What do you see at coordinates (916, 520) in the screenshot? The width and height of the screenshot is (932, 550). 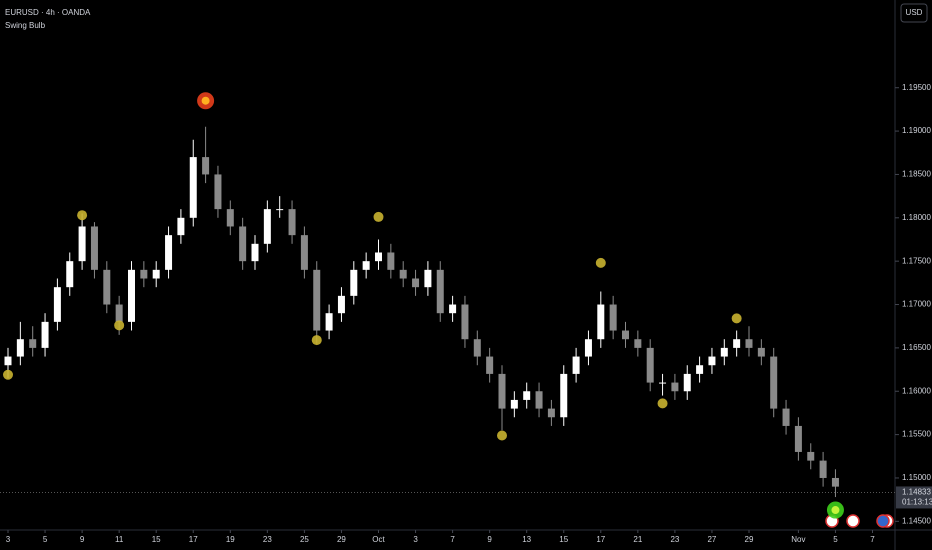 I see `y-tick-label: 1.14500` at bounding box center [916, 520].